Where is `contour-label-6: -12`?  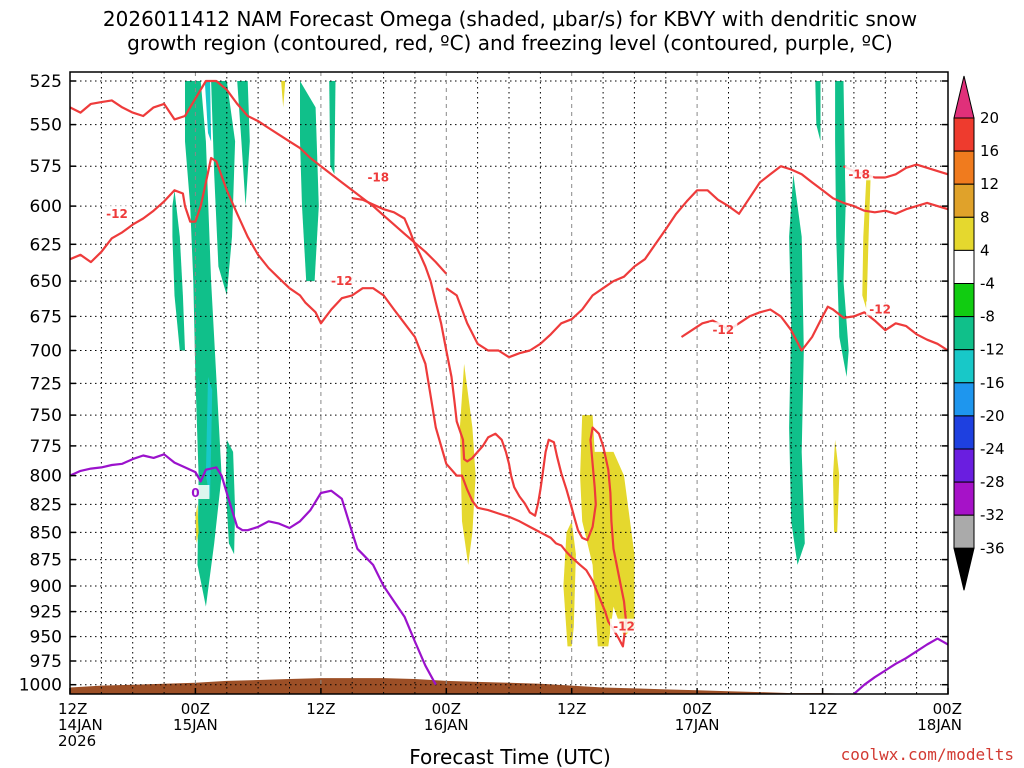 contour-label-6: -12 is located at coordinates (880, 310).